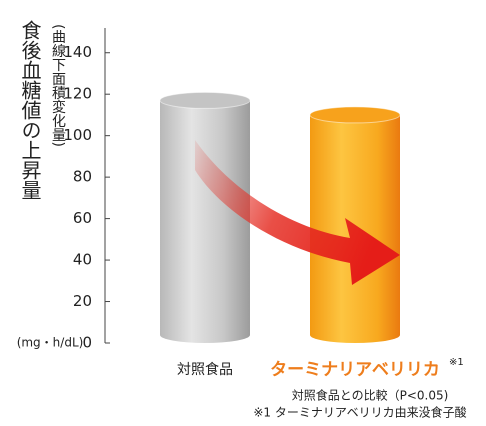 The width and height of the screenshot is (486, 426). Describe the element at coordinates (205, 217) in the screenshot. I see `bar` at that location.